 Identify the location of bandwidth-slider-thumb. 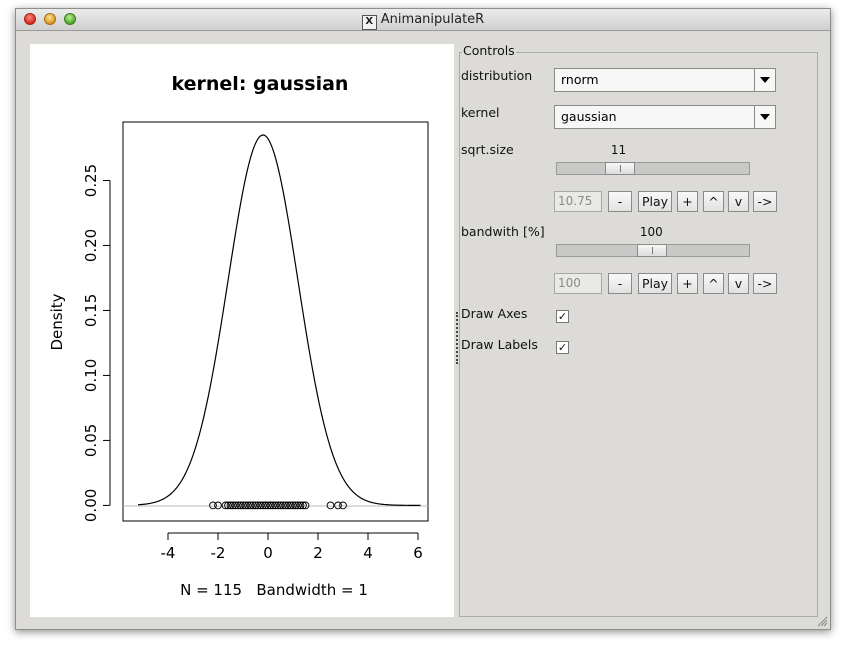
(652, 250).